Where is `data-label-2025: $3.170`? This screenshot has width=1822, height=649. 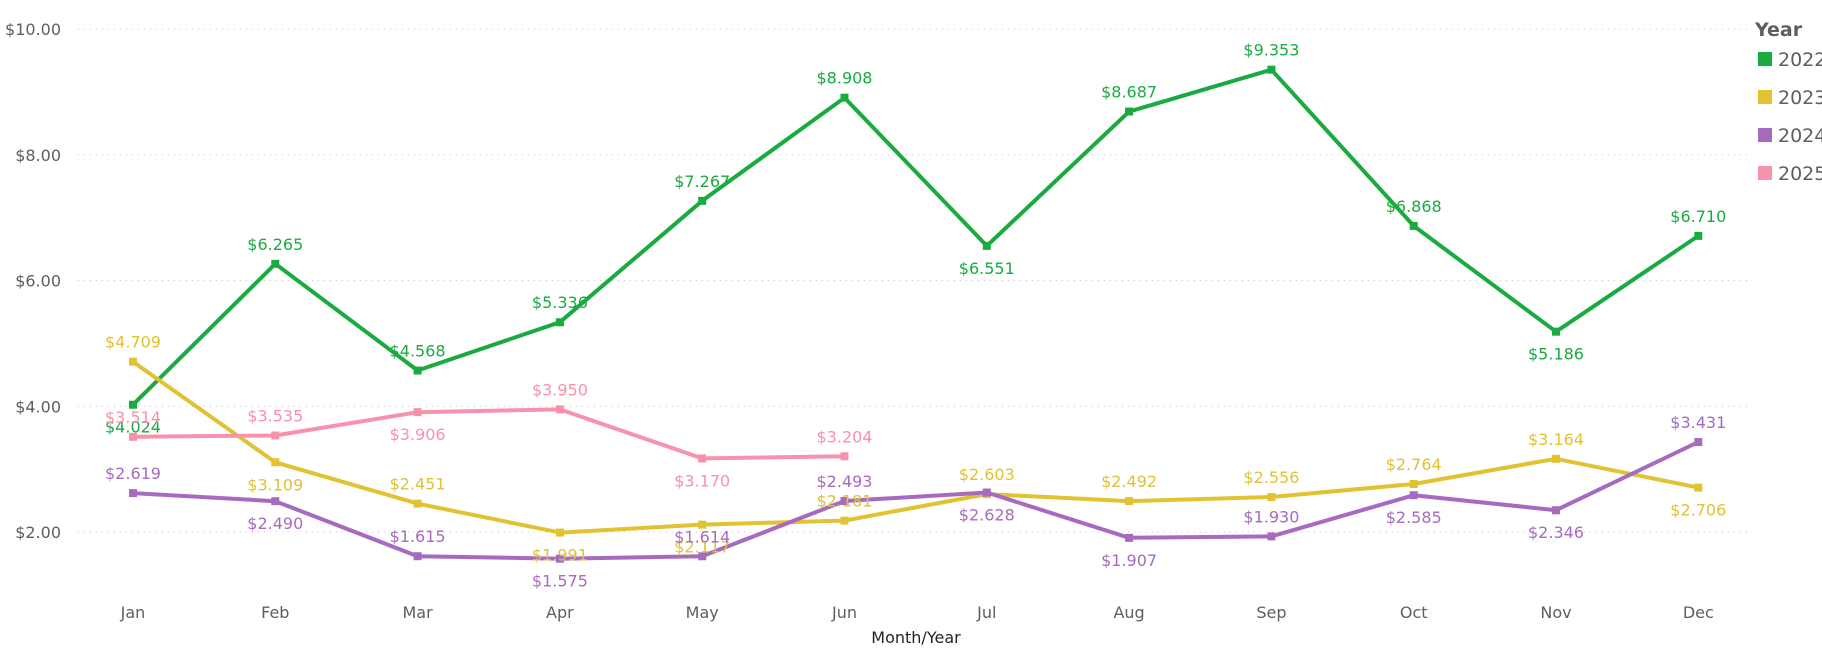 data-label-2025: $3.170 is located at coordinates (702, 480).